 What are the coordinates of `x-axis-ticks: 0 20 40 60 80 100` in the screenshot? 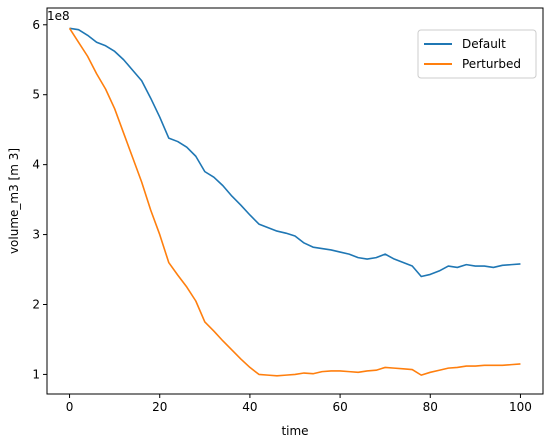 It's located at (299, 404).